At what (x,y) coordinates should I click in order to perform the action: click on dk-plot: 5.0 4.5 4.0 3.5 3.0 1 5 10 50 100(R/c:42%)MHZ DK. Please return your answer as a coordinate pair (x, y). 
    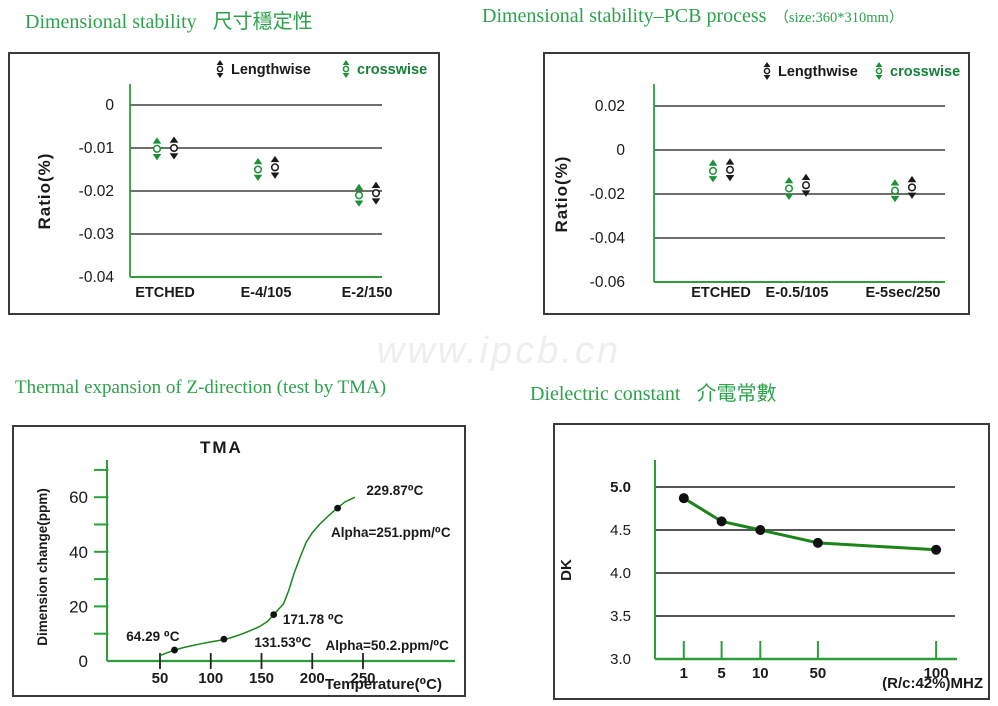
    Looking at the image, I should click on (770, 576).